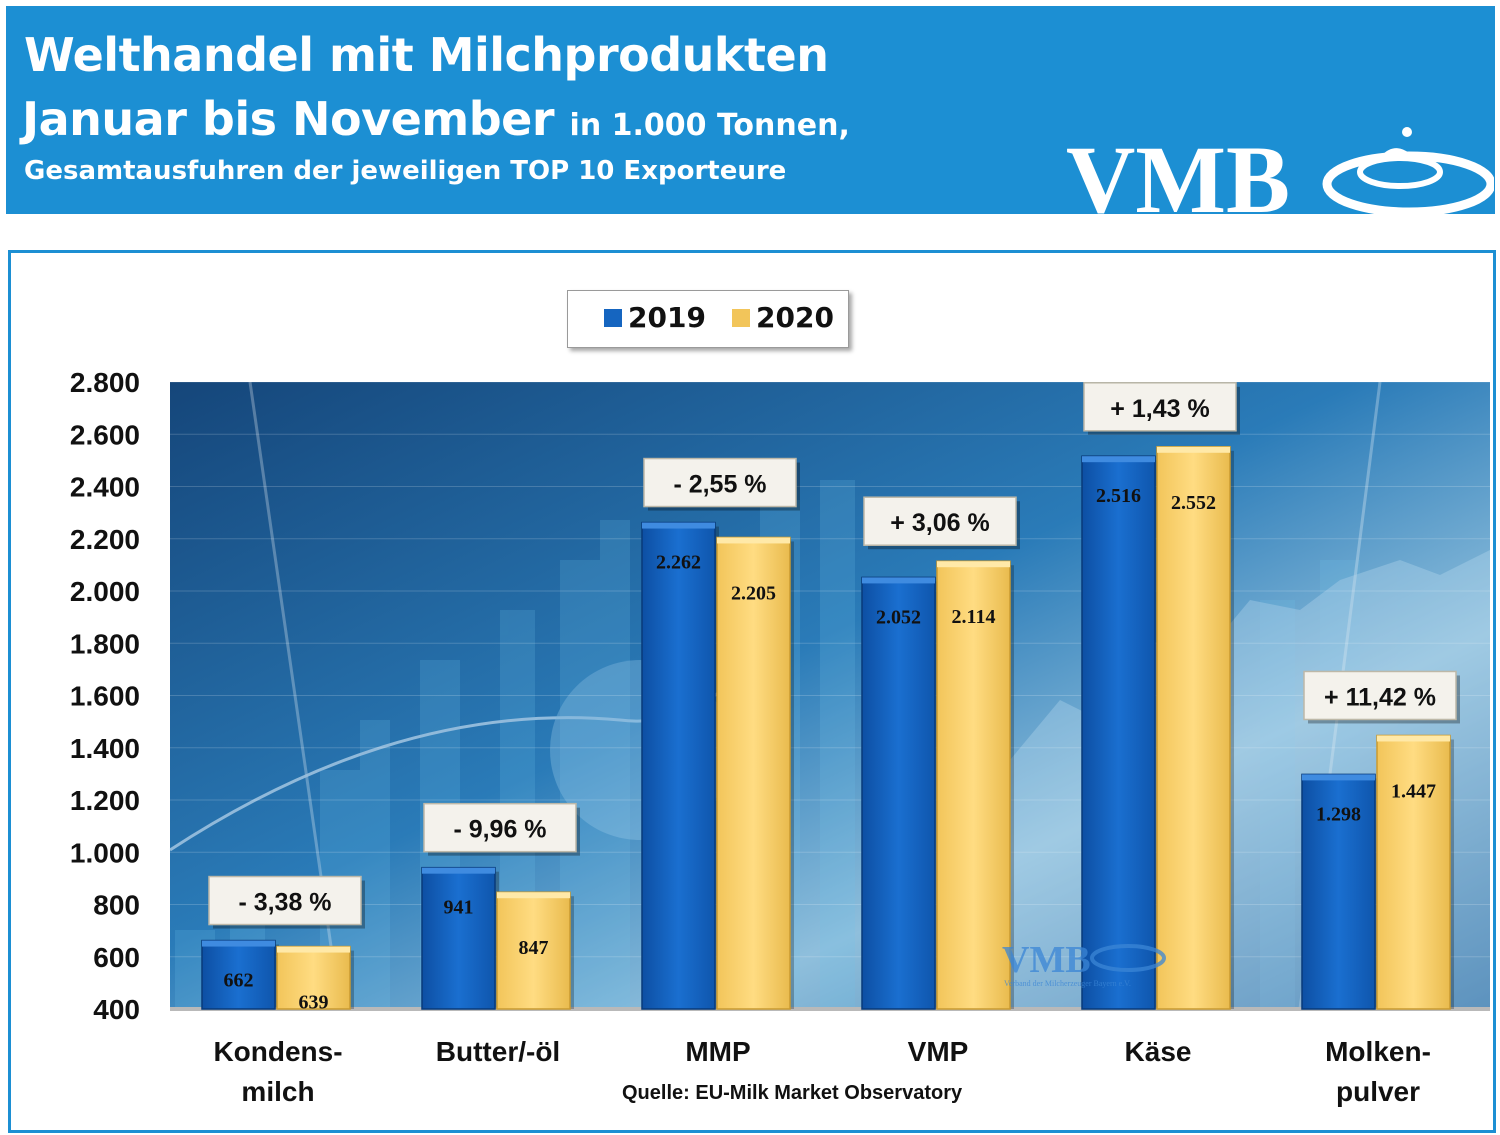 The image size is (1500, 1135). Describe the element at coordinates (239, 981) in the screenshot. I see `data-label: 662` at that location.